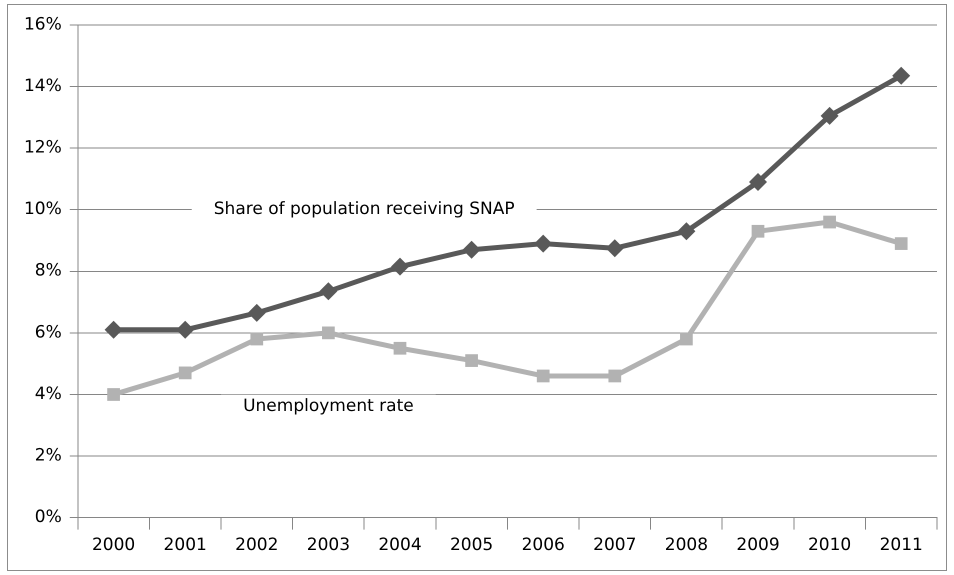 This screenshot has width=954, height=575. What do you see at coordinates (758, 545) in the screenshot?
I see `x-tick-label: 2009` at bounding box center [758, 545].